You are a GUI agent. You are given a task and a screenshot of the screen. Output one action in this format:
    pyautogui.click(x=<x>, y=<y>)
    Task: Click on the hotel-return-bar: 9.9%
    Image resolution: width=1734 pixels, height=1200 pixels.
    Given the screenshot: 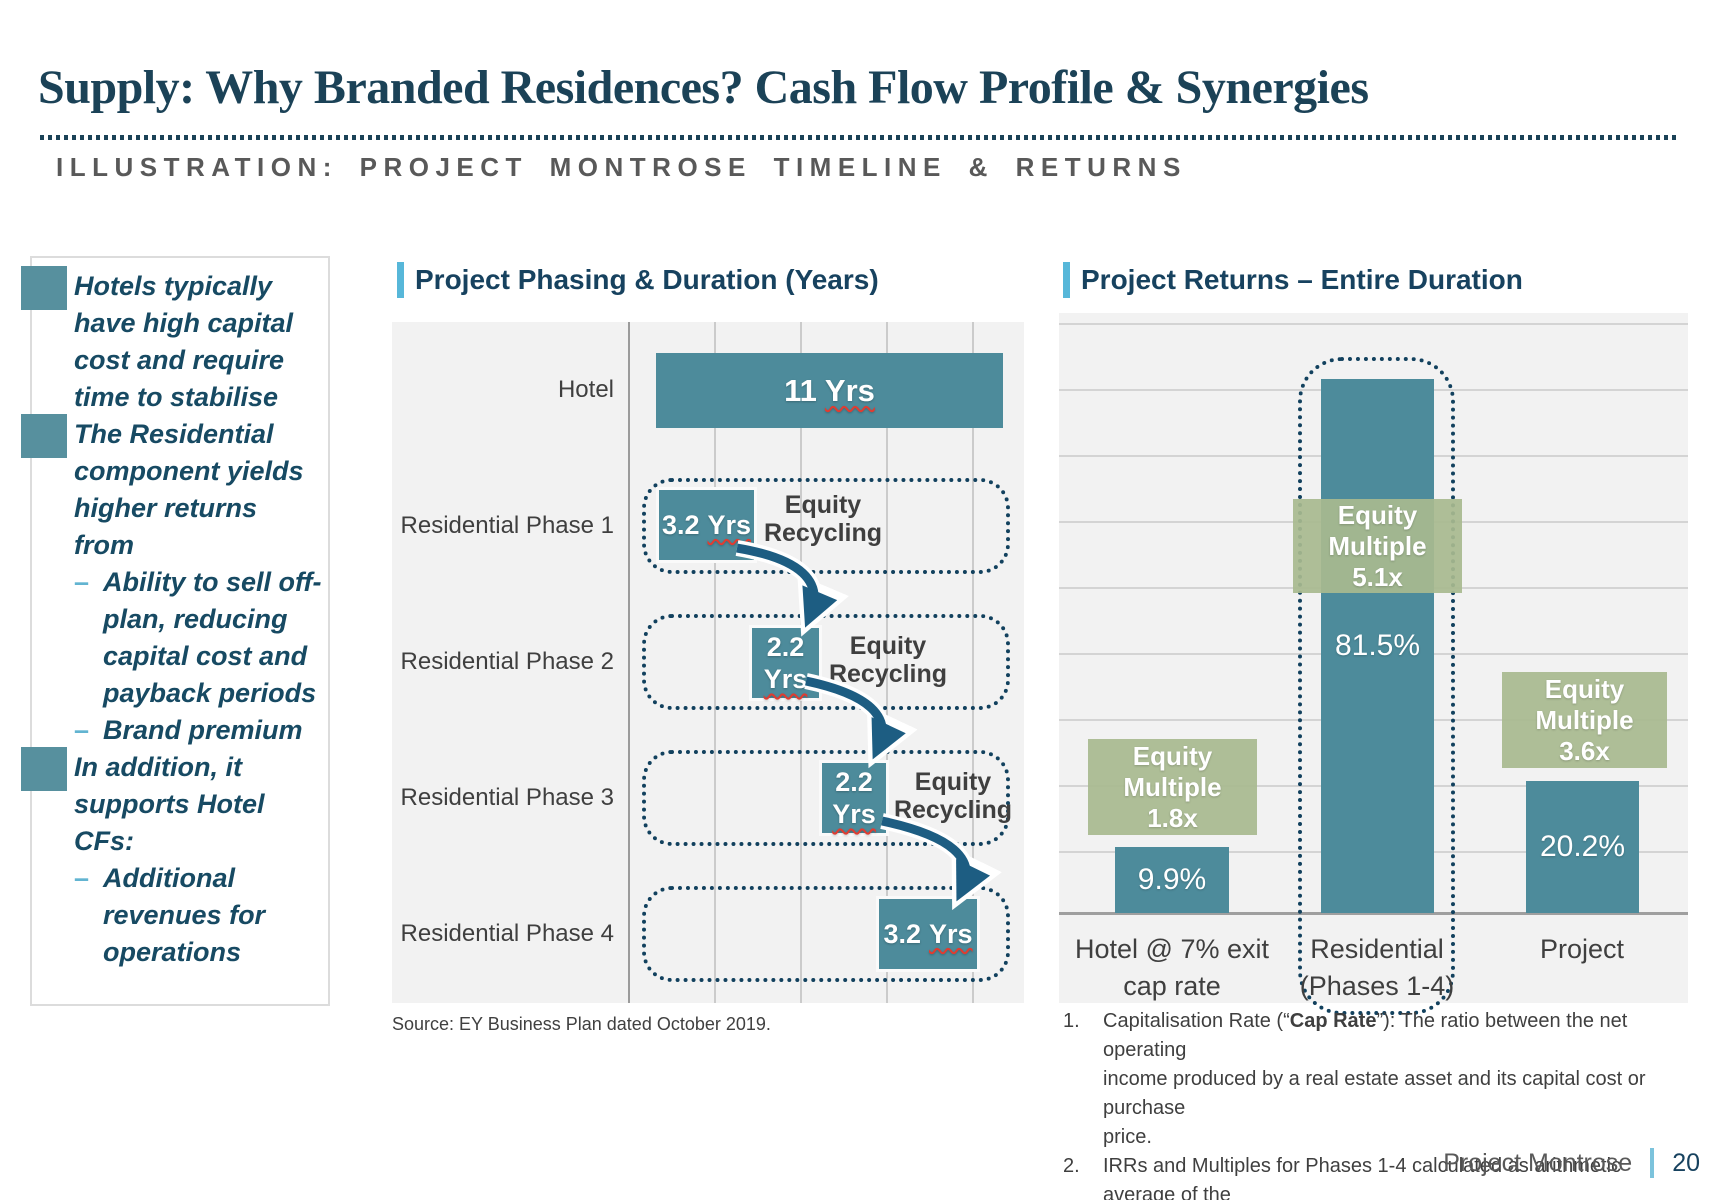 What is the action you would take?
    pyautogui.click(x=1172, y=880)
    